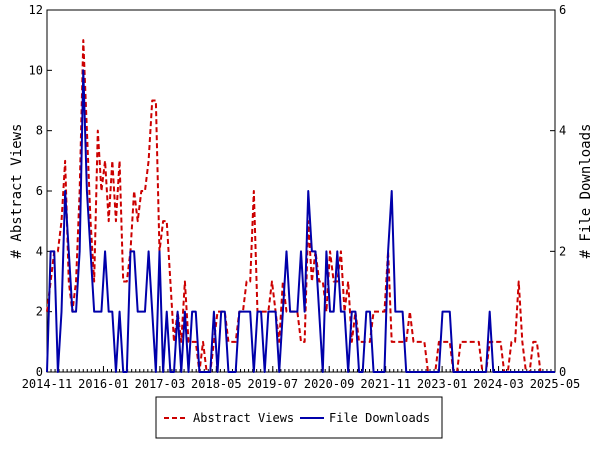 This screenshot has height=450, width=600. What do you see at coordinates (385, 384) in the screenshot?
I see `x-tick-label: 2021-11` at bounding box center [385, 384].